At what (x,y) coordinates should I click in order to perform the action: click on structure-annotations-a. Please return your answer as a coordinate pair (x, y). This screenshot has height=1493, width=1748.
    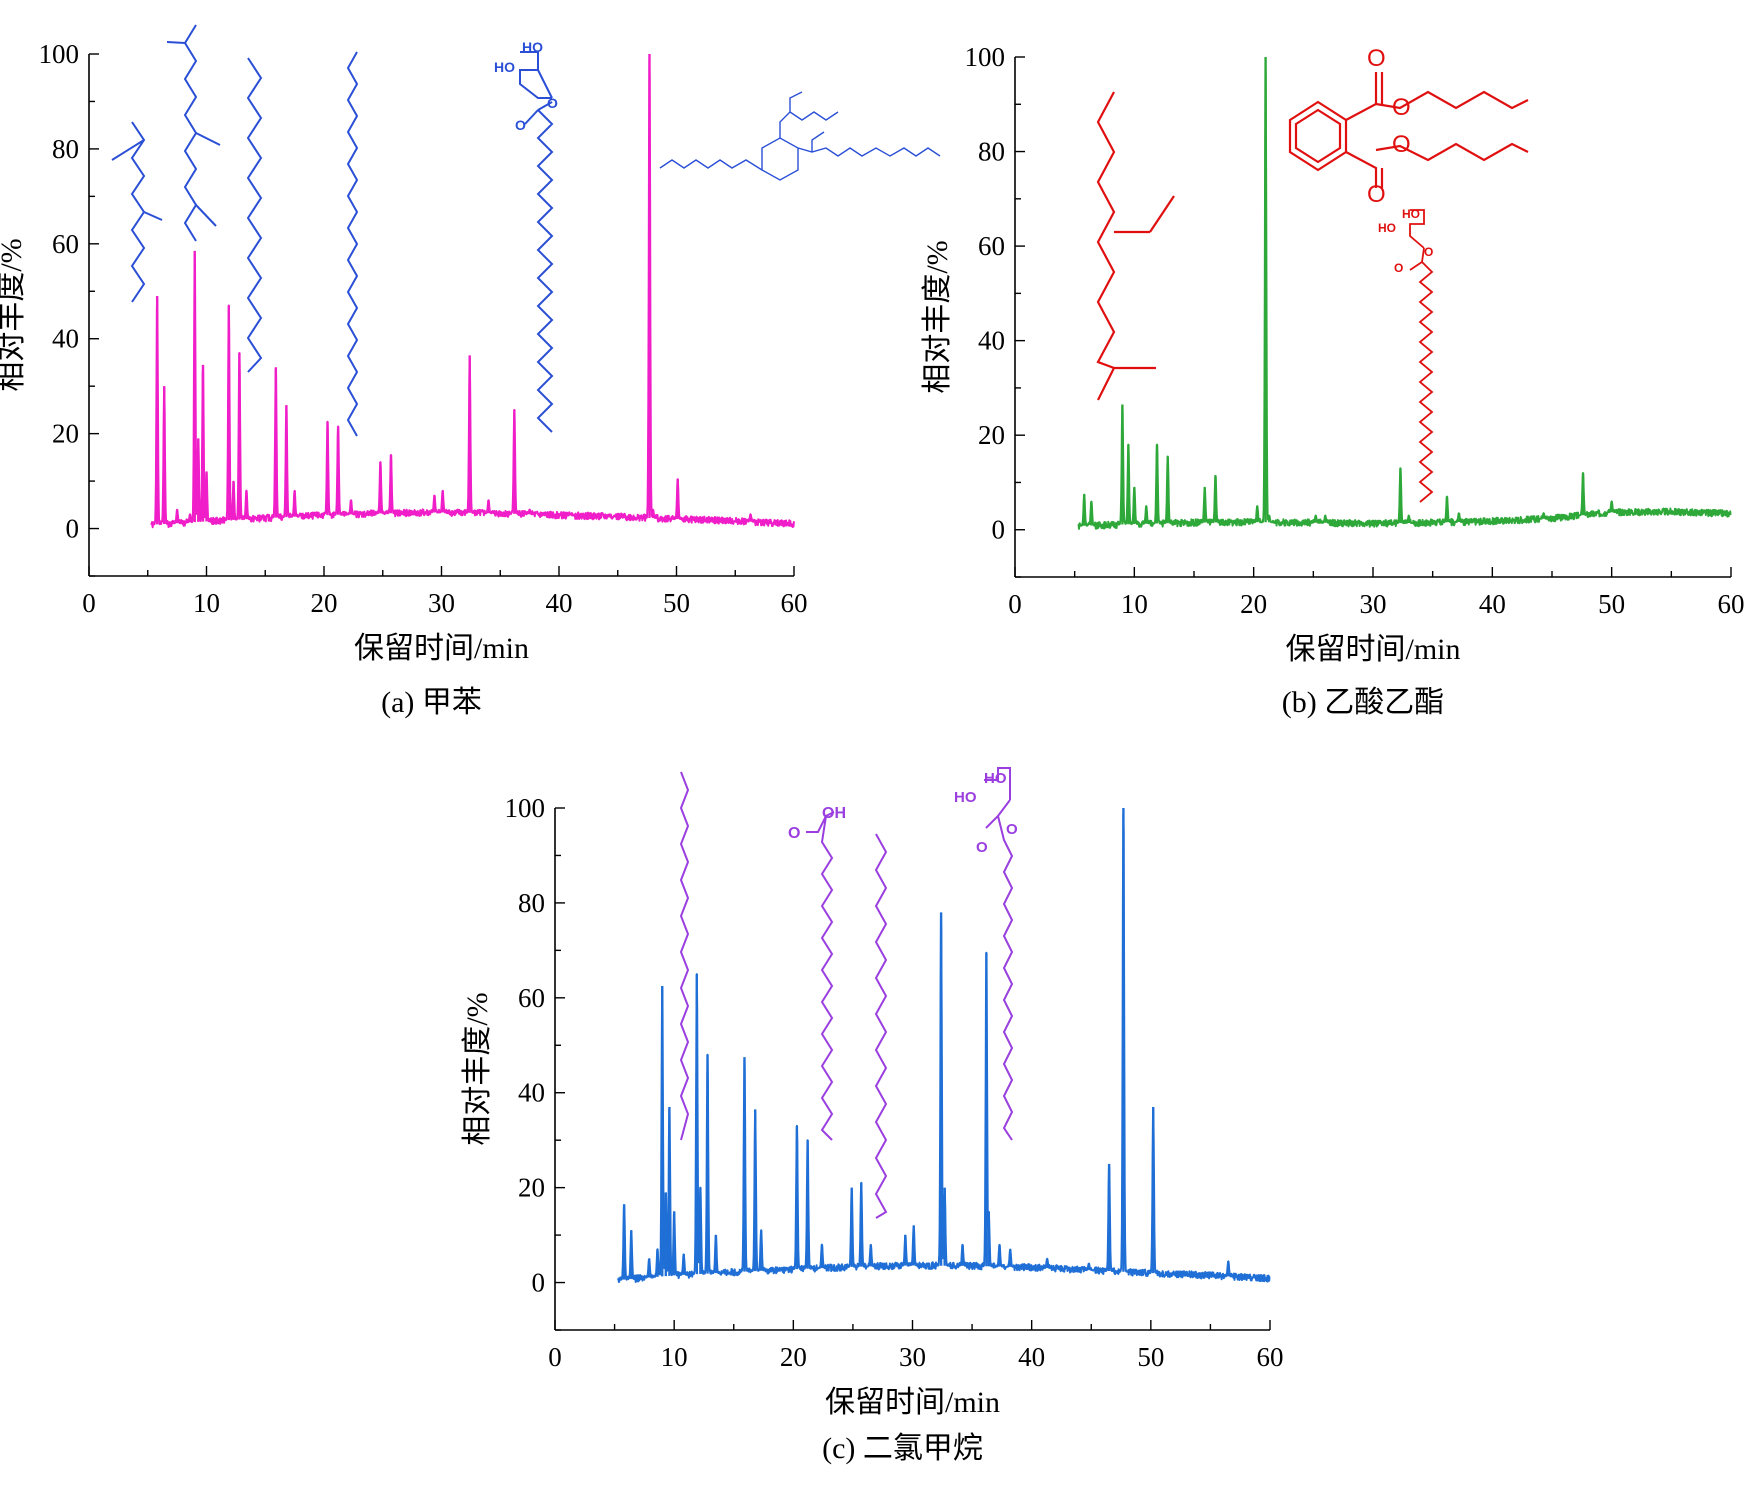
    Looking at the image, I should click on (526, 230).